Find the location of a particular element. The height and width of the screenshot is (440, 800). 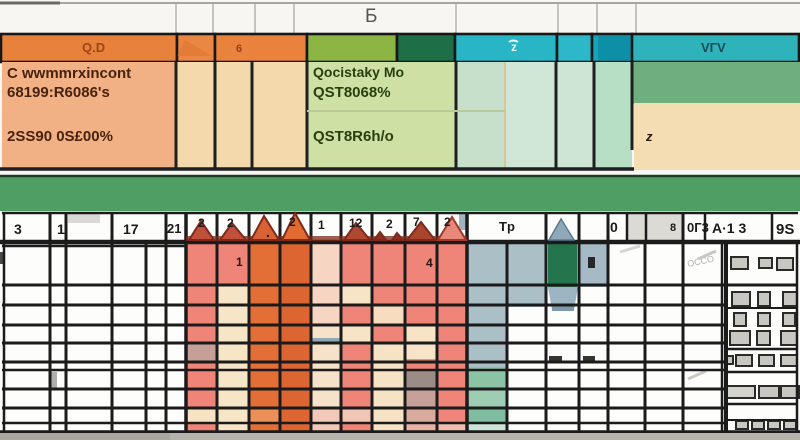

svg-text: QST8068% is located at coordinates (352, 92).